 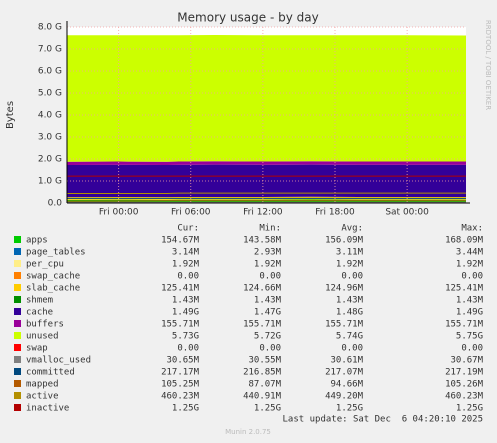 I want to click on legend-value: 217.19M, so click(x=464, y=373).